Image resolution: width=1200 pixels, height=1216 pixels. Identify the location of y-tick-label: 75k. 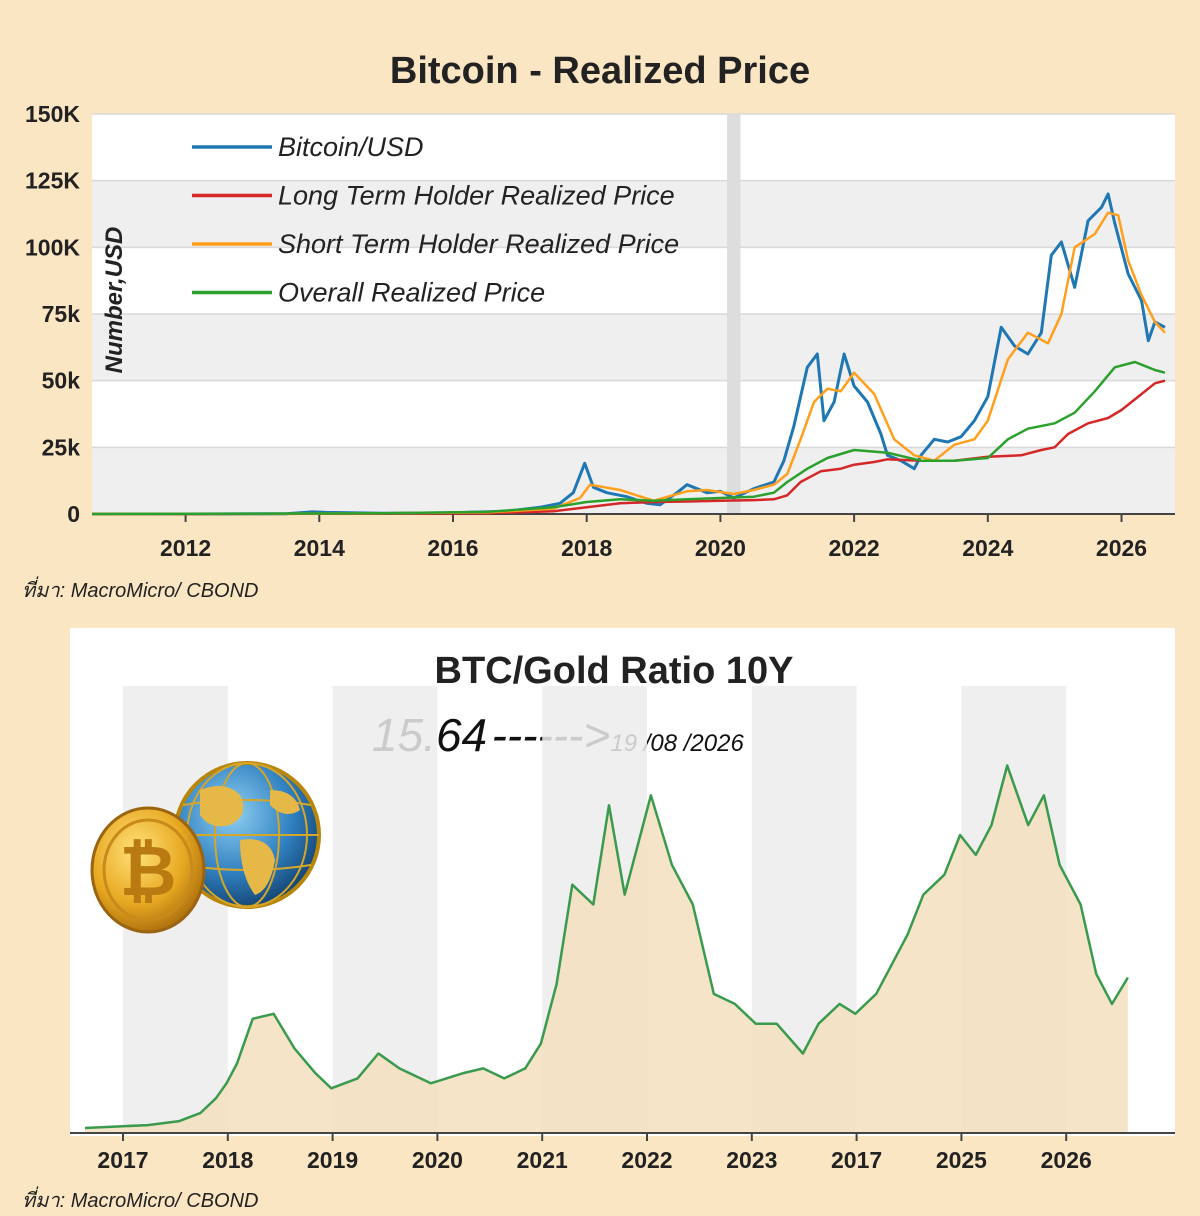
(61, 314).